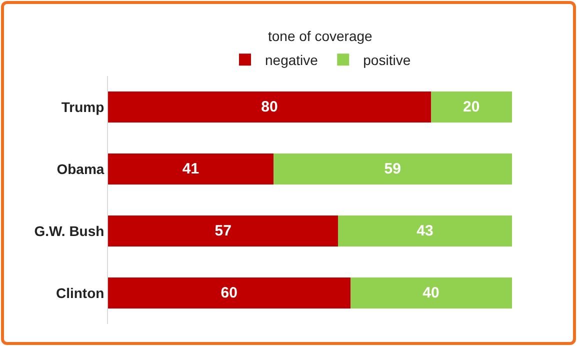  What do you see at coordinates (387, 60) in the screenshot?
I see `legend-label: positive` at bounding box center [387, 60].